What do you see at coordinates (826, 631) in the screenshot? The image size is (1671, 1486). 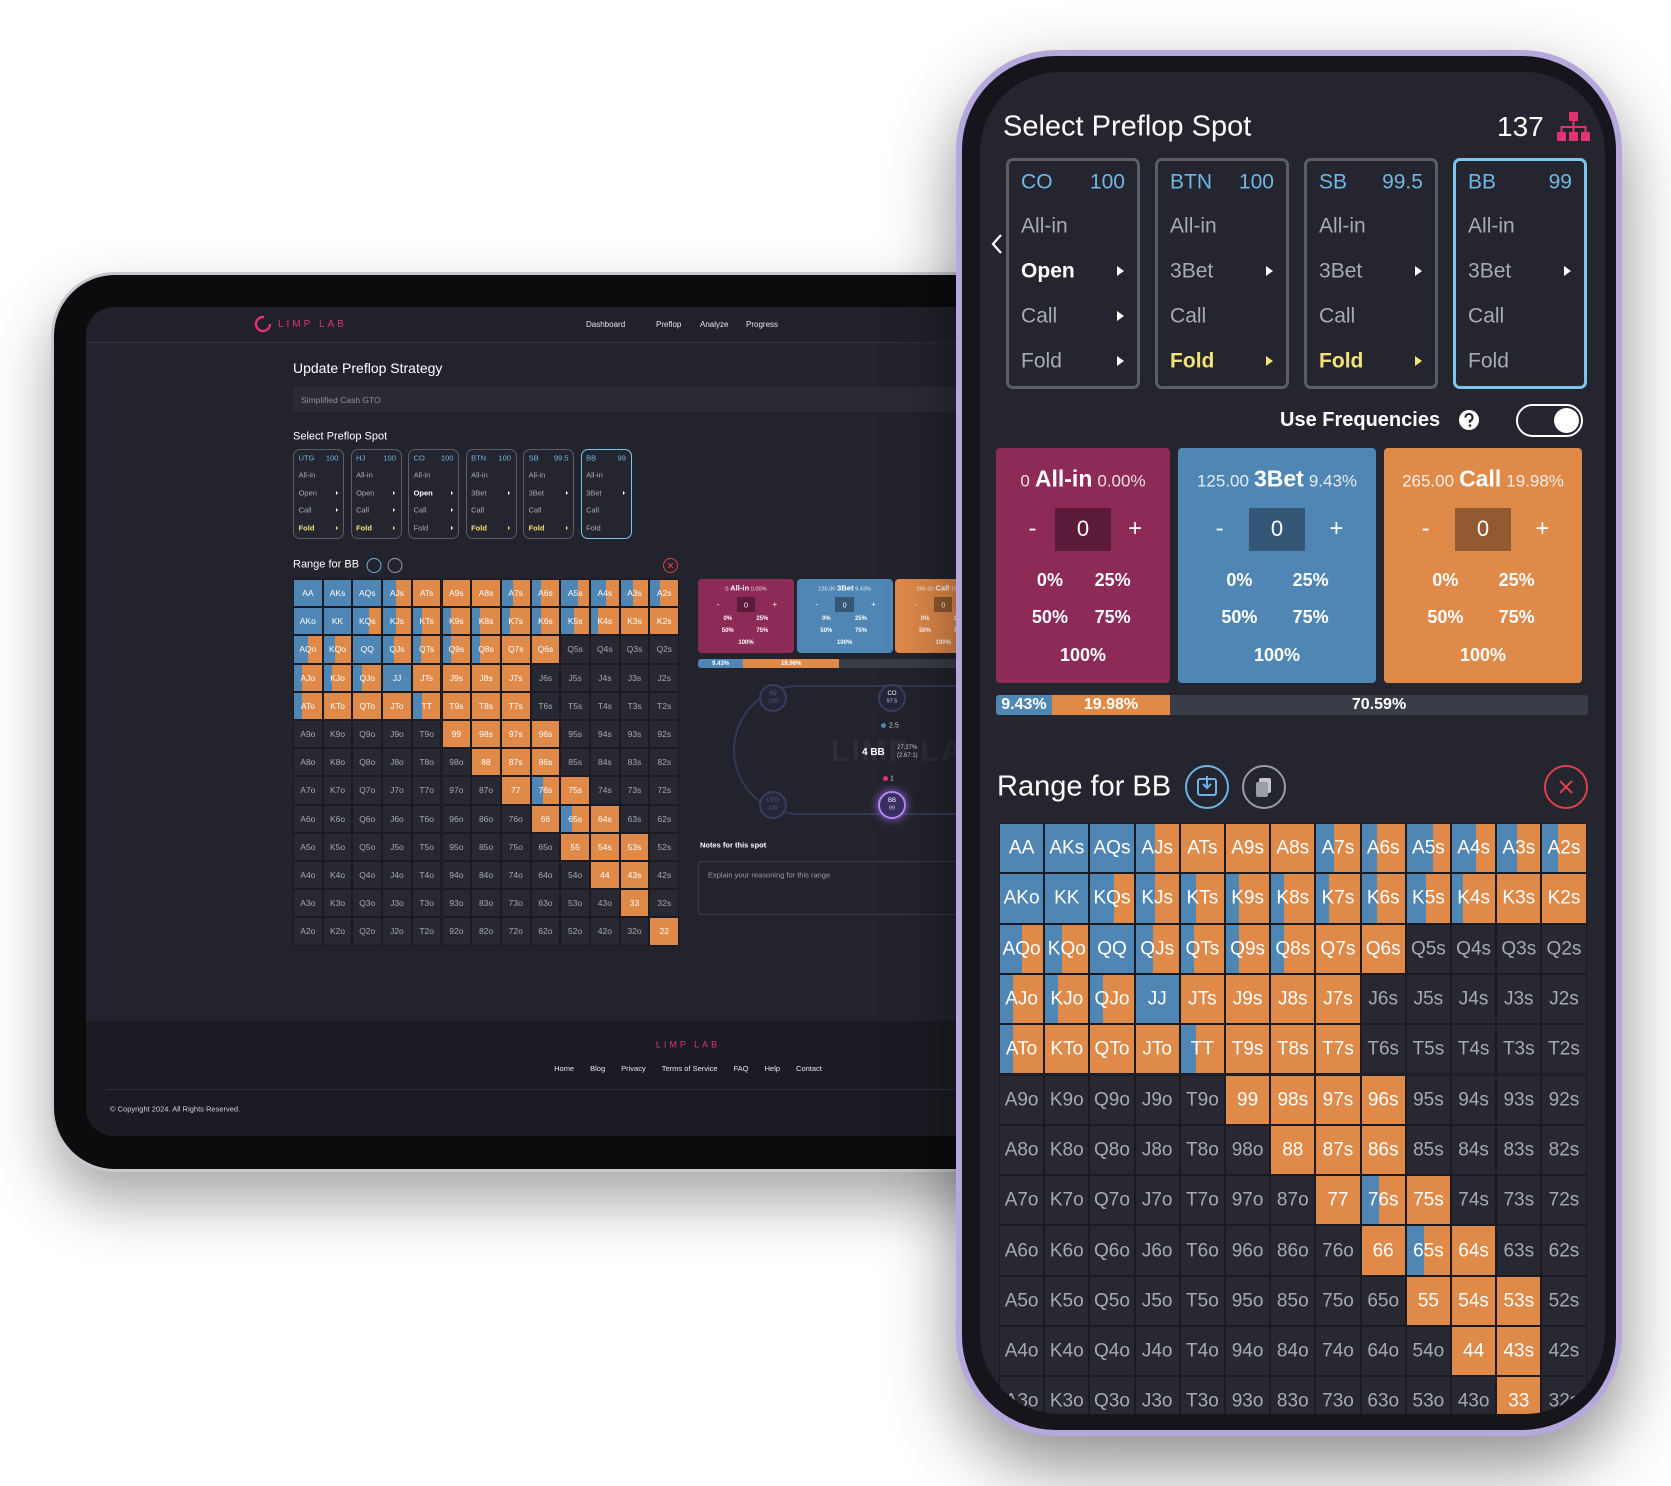 I see `preset-button: 50%` at bounding box center [826, 631].